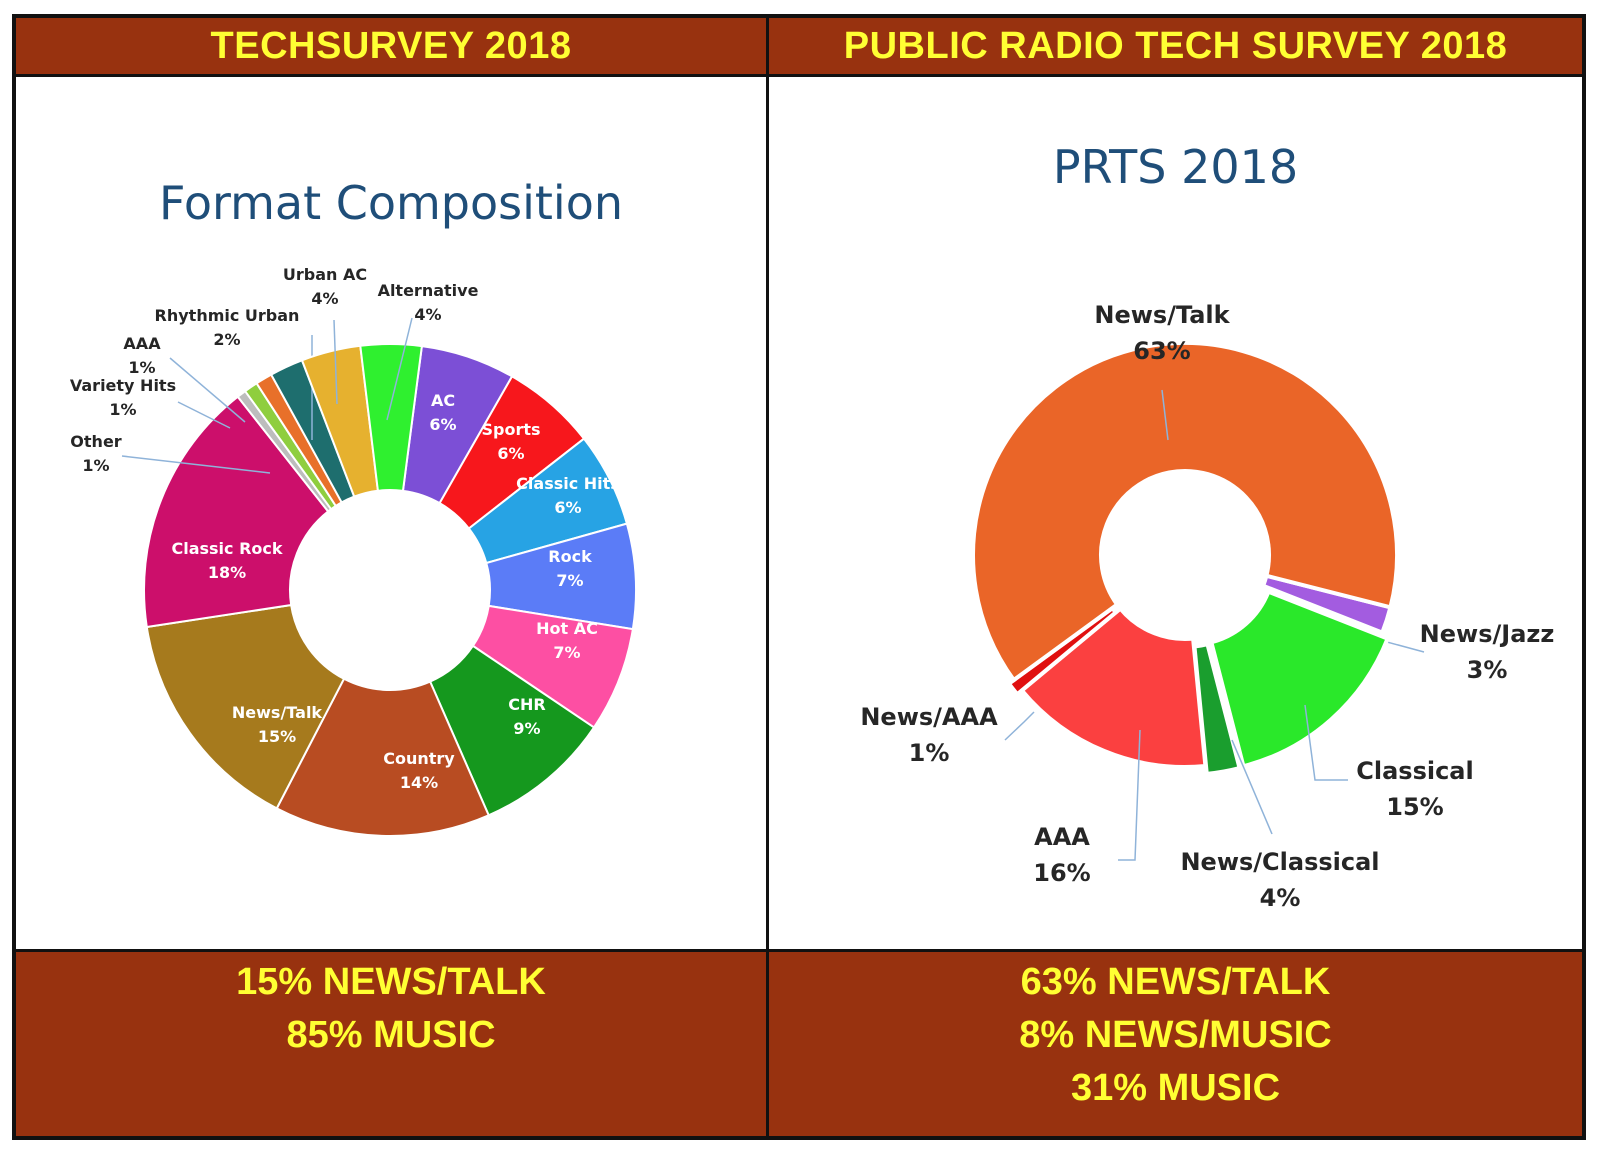  I want to click on leader-line-classical, so click(1326, 742).